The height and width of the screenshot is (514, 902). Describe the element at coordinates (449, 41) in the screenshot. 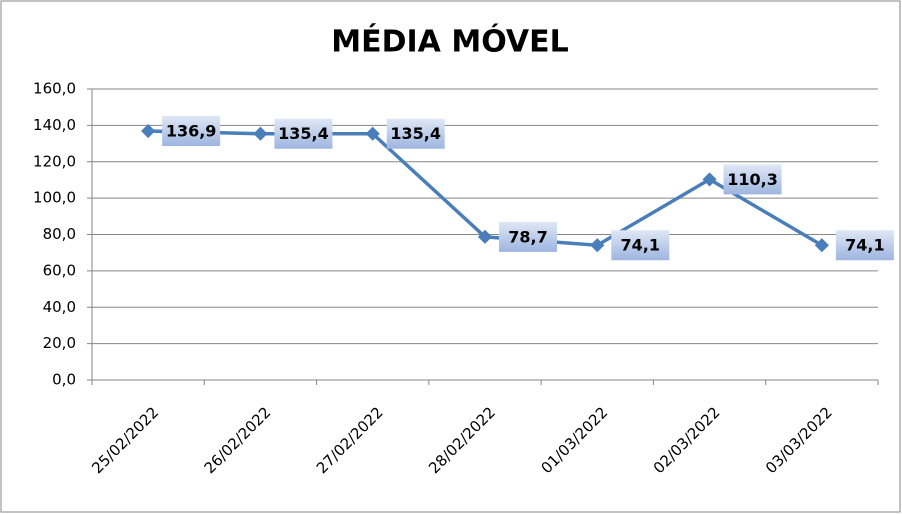

I see `chart-title: MÉDIA MÓVEL` at that location.